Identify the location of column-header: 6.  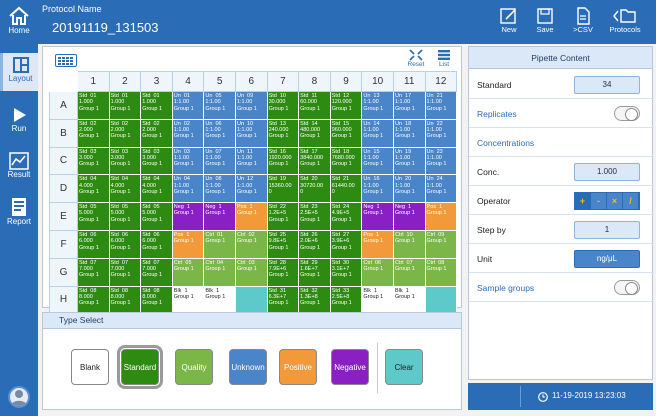
(251, 81).